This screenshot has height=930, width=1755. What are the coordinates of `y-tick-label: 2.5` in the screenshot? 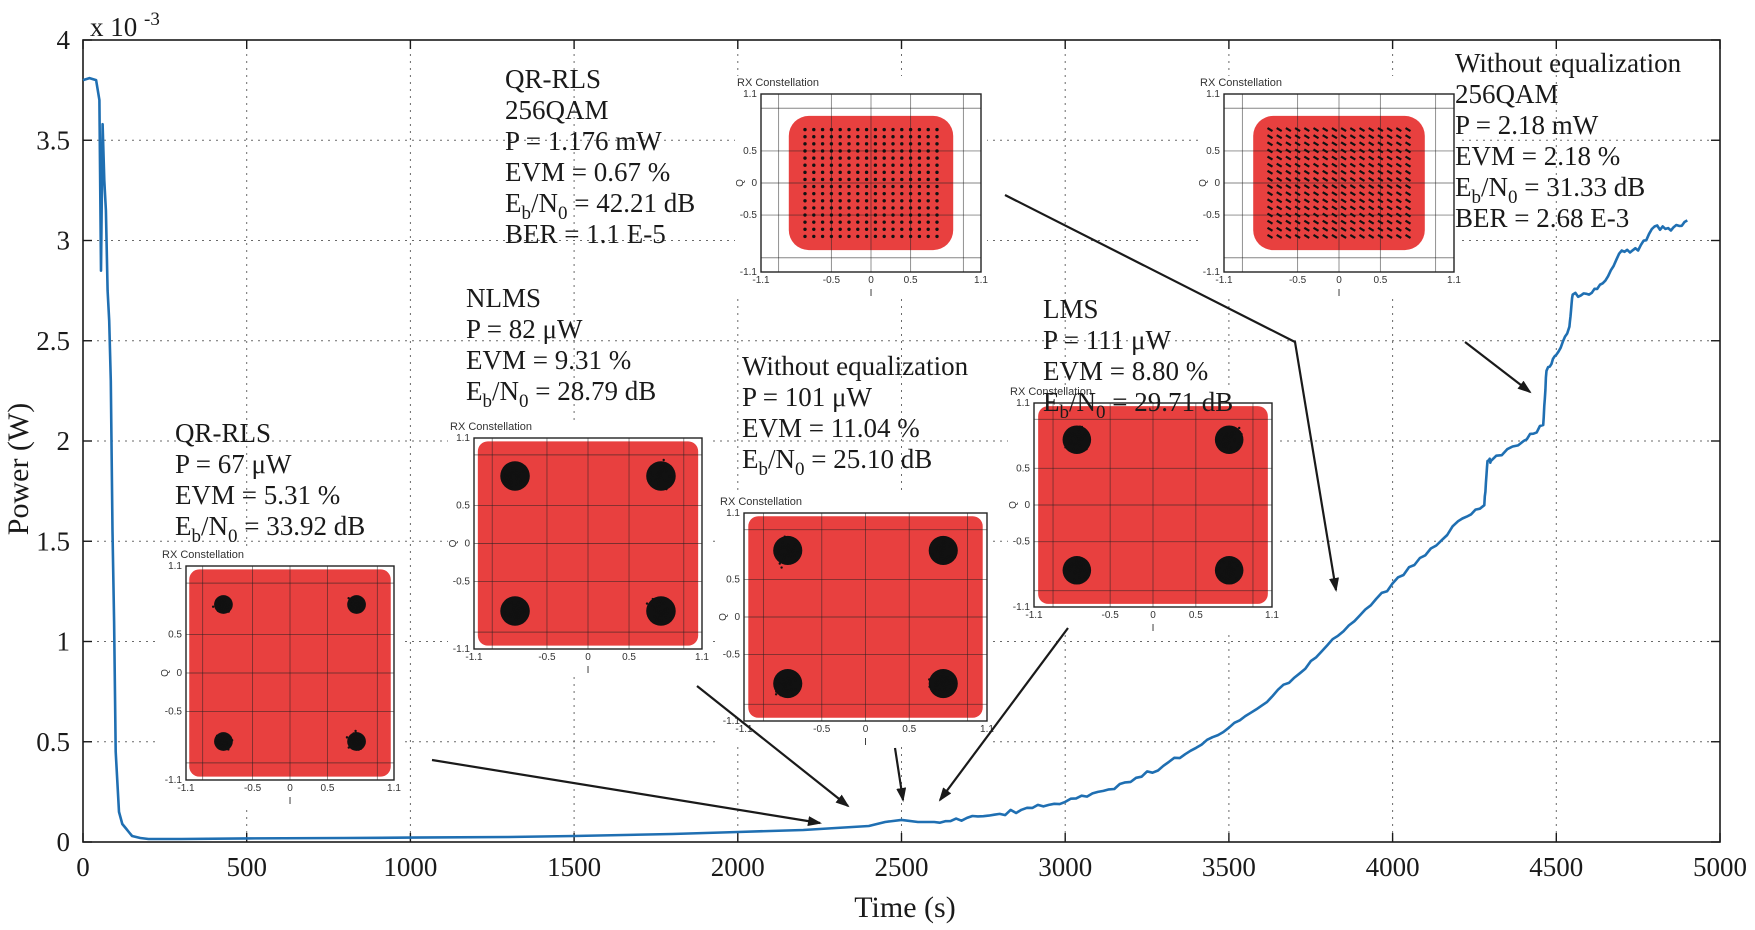 It's located at (53, 341).